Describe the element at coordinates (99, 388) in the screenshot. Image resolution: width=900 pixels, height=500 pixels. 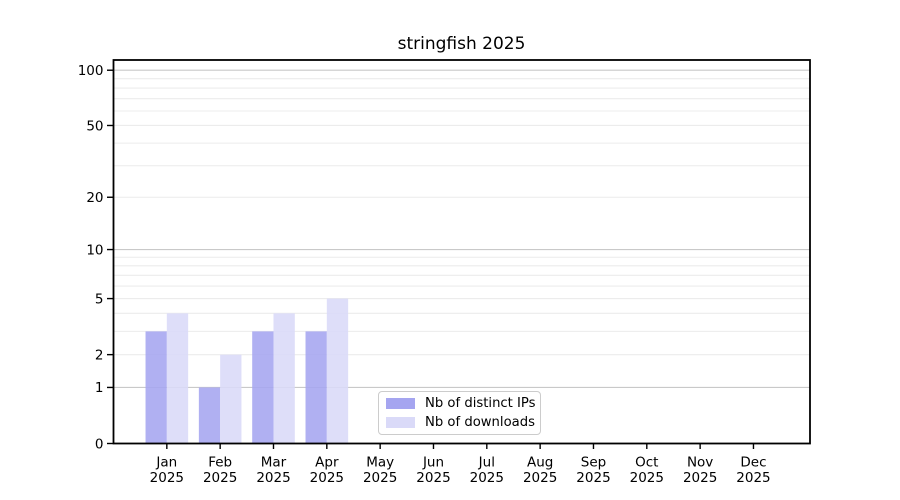
I see `y-tick-label: 1` at that location.